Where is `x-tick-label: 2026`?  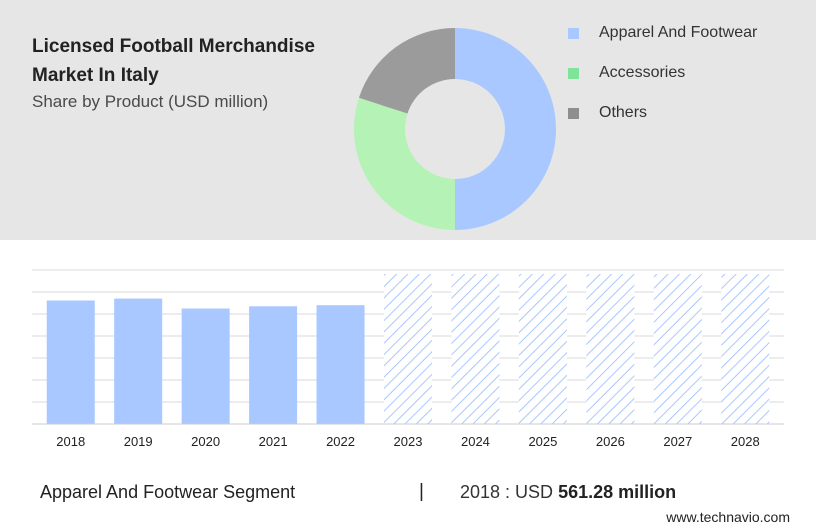 x-tick-label: 2026 is located at coordinates (610, 441).